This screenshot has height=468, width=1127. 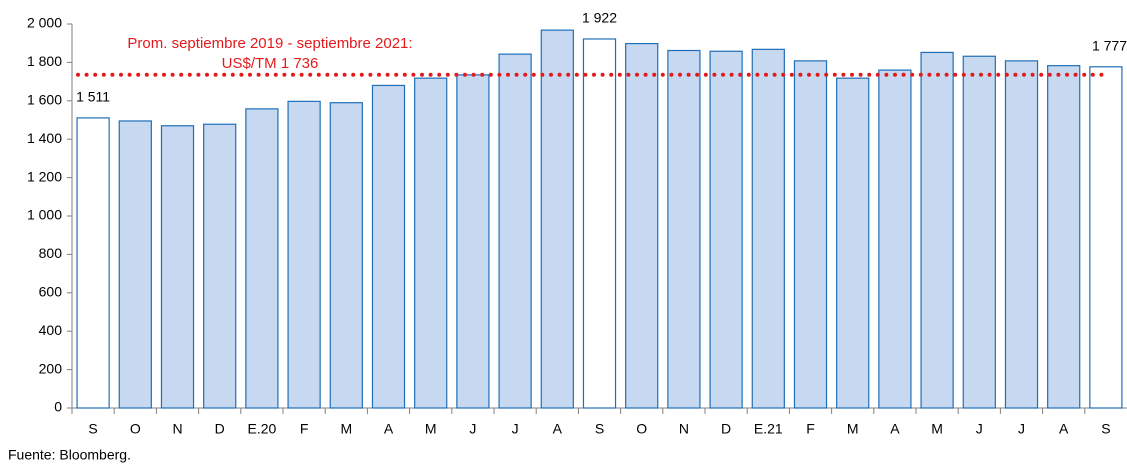 What do you see at coordinates (44, 23) in the screenshot?
I see `y-tick-label: 2 000` at bounding box center [44, 23].